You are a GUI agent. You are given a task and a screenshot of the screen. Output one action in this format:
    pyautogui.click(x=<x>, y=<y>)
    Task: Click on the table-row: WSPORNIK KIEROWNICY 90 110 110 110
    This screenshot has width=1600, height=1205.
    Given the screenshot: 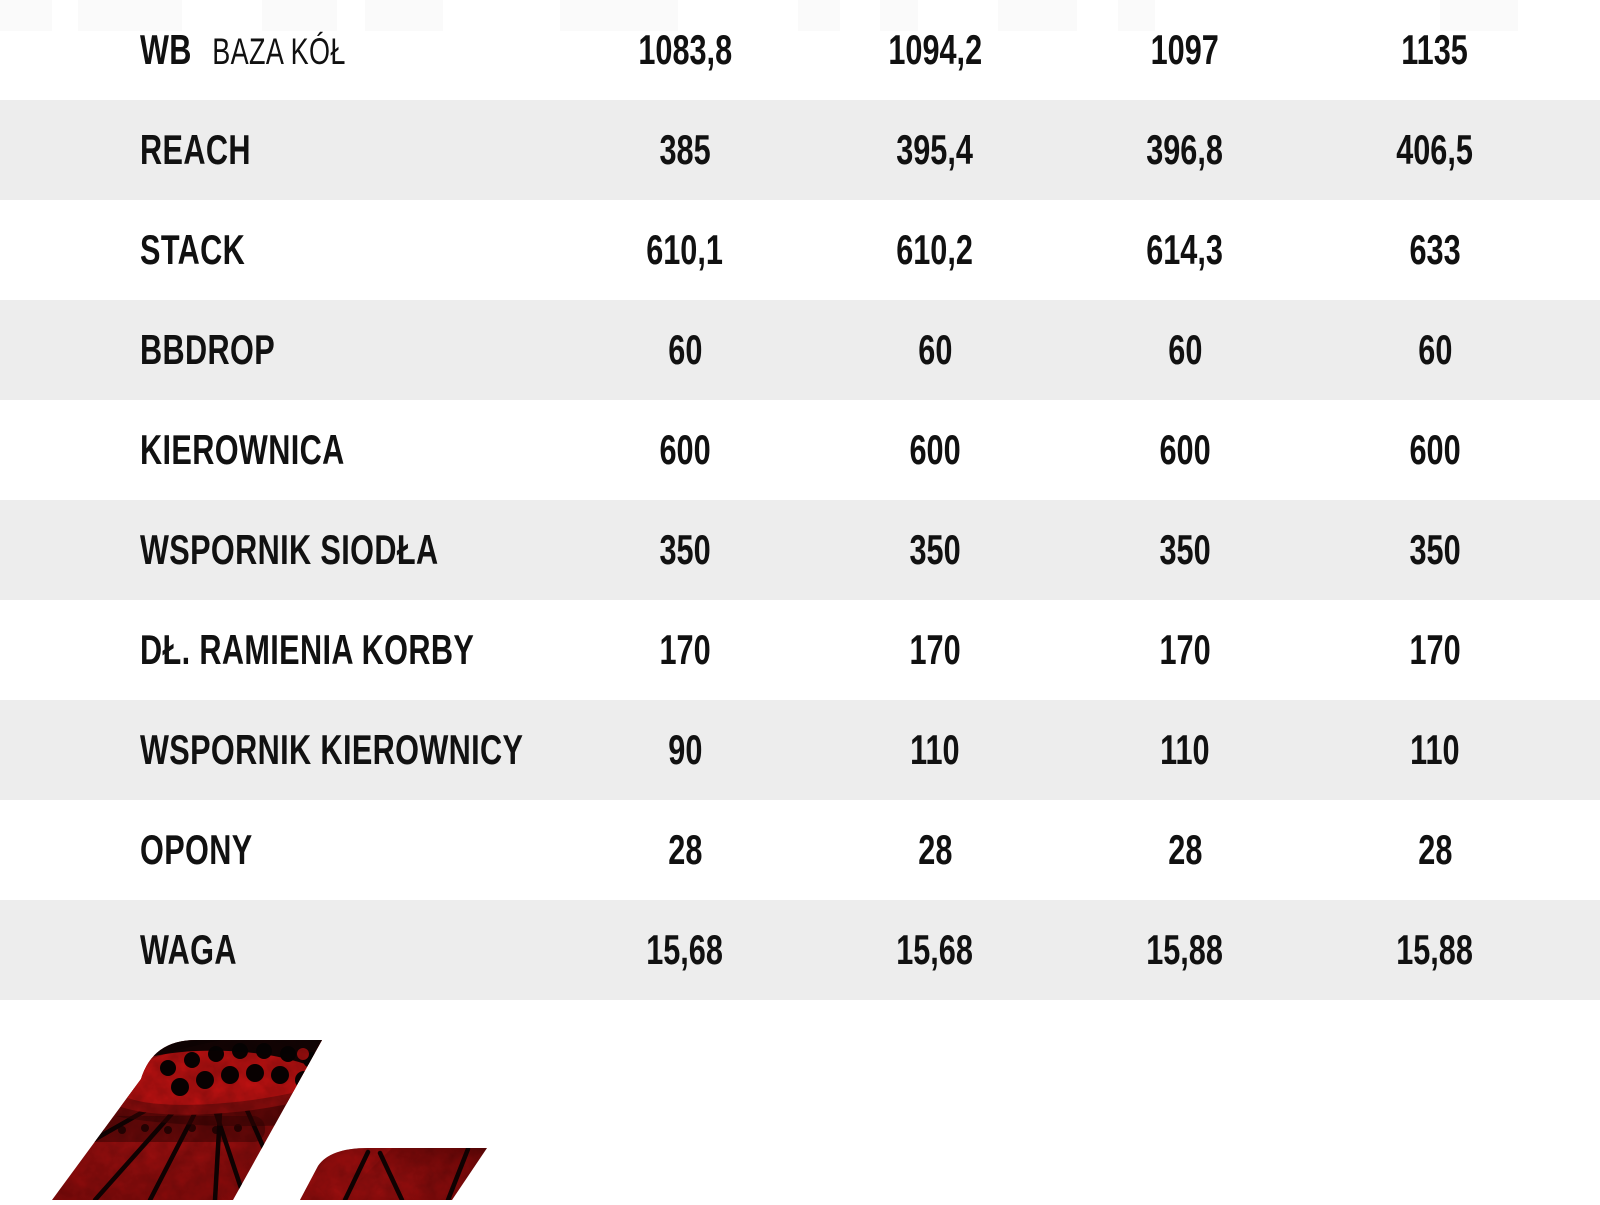 What is the action you would take?
    pyautogui.click(x=800, y=750)
    